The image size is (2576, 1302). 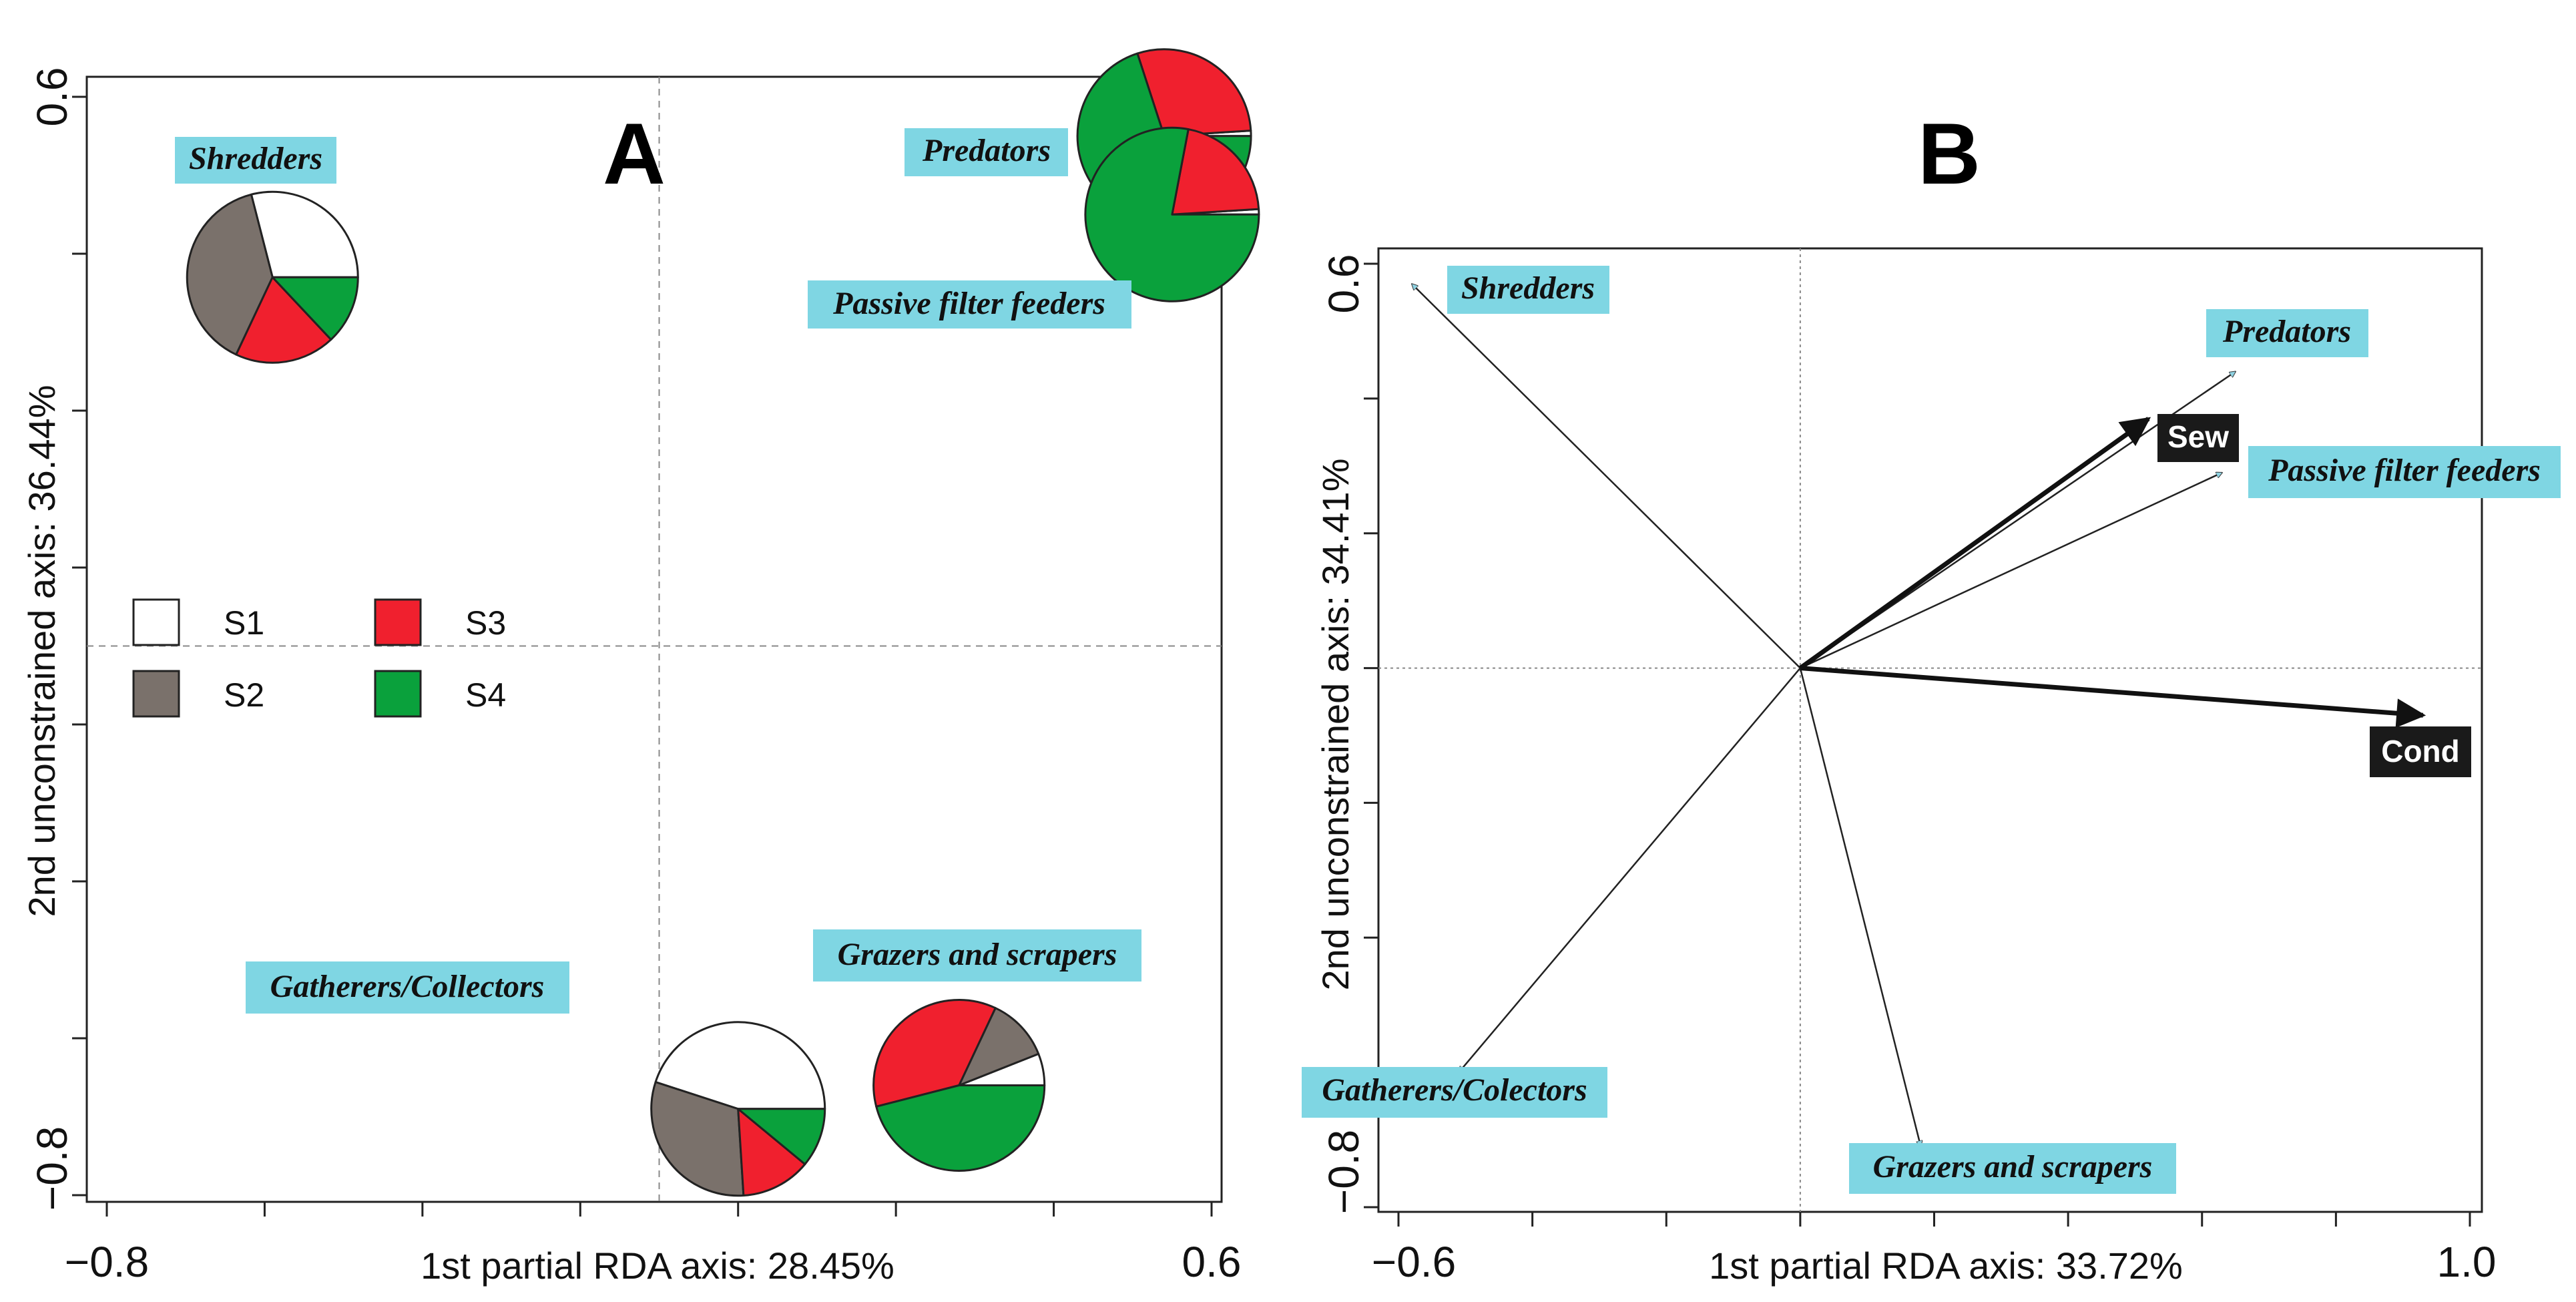 I want to click on b-label-gatherers-colectors: Gatherers/Colectors, so click(x=1454, y=1093).